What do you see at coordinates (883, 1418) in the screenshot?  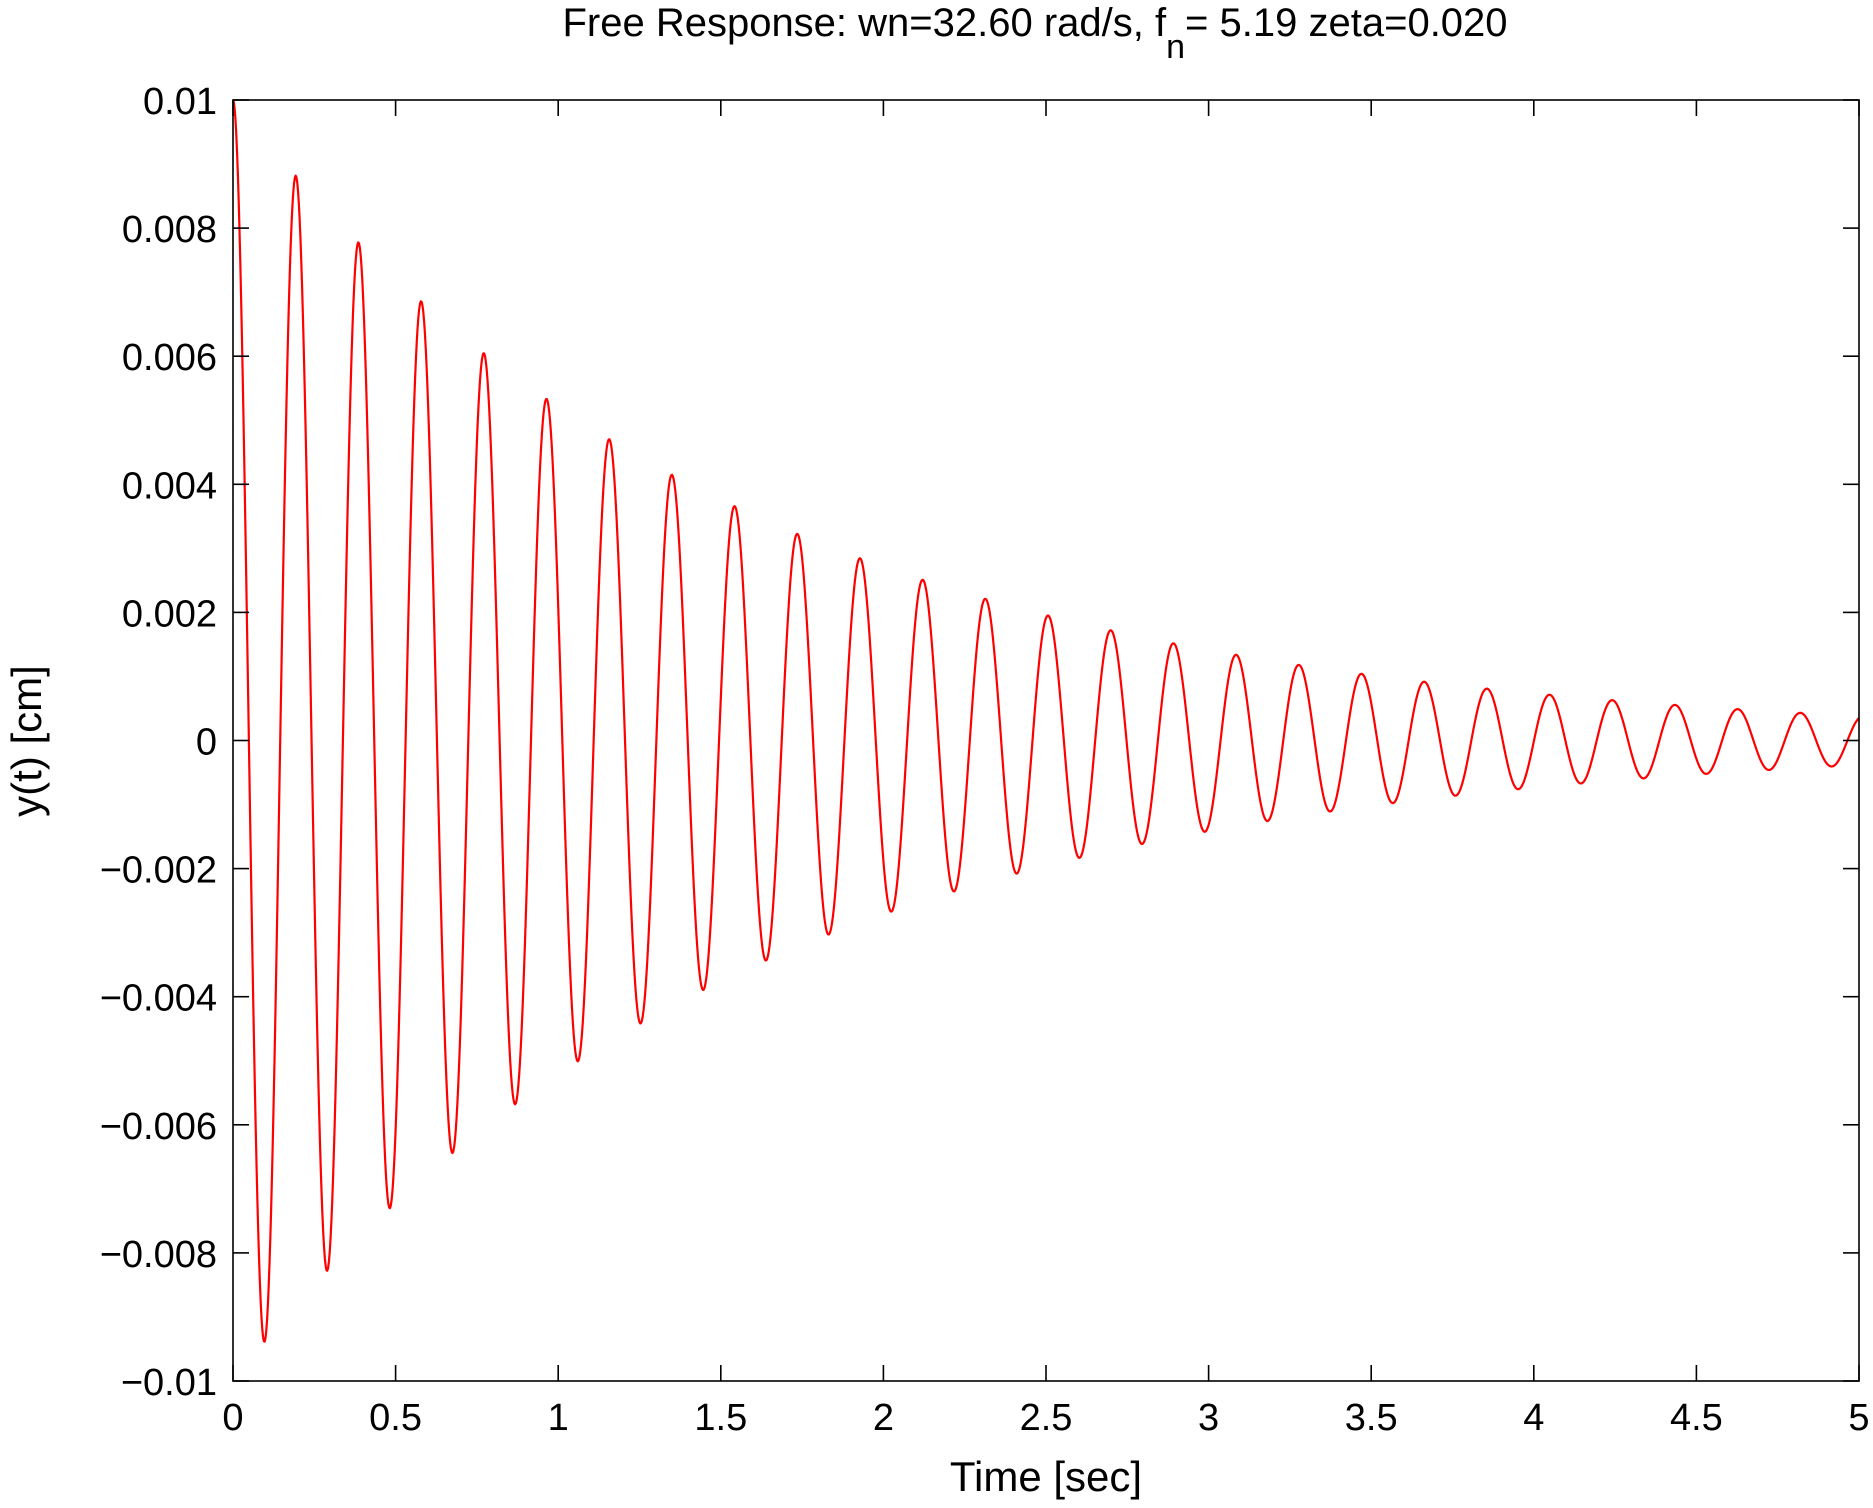 I see `x-tick-label: 2` at bounding box center [883, 1418].